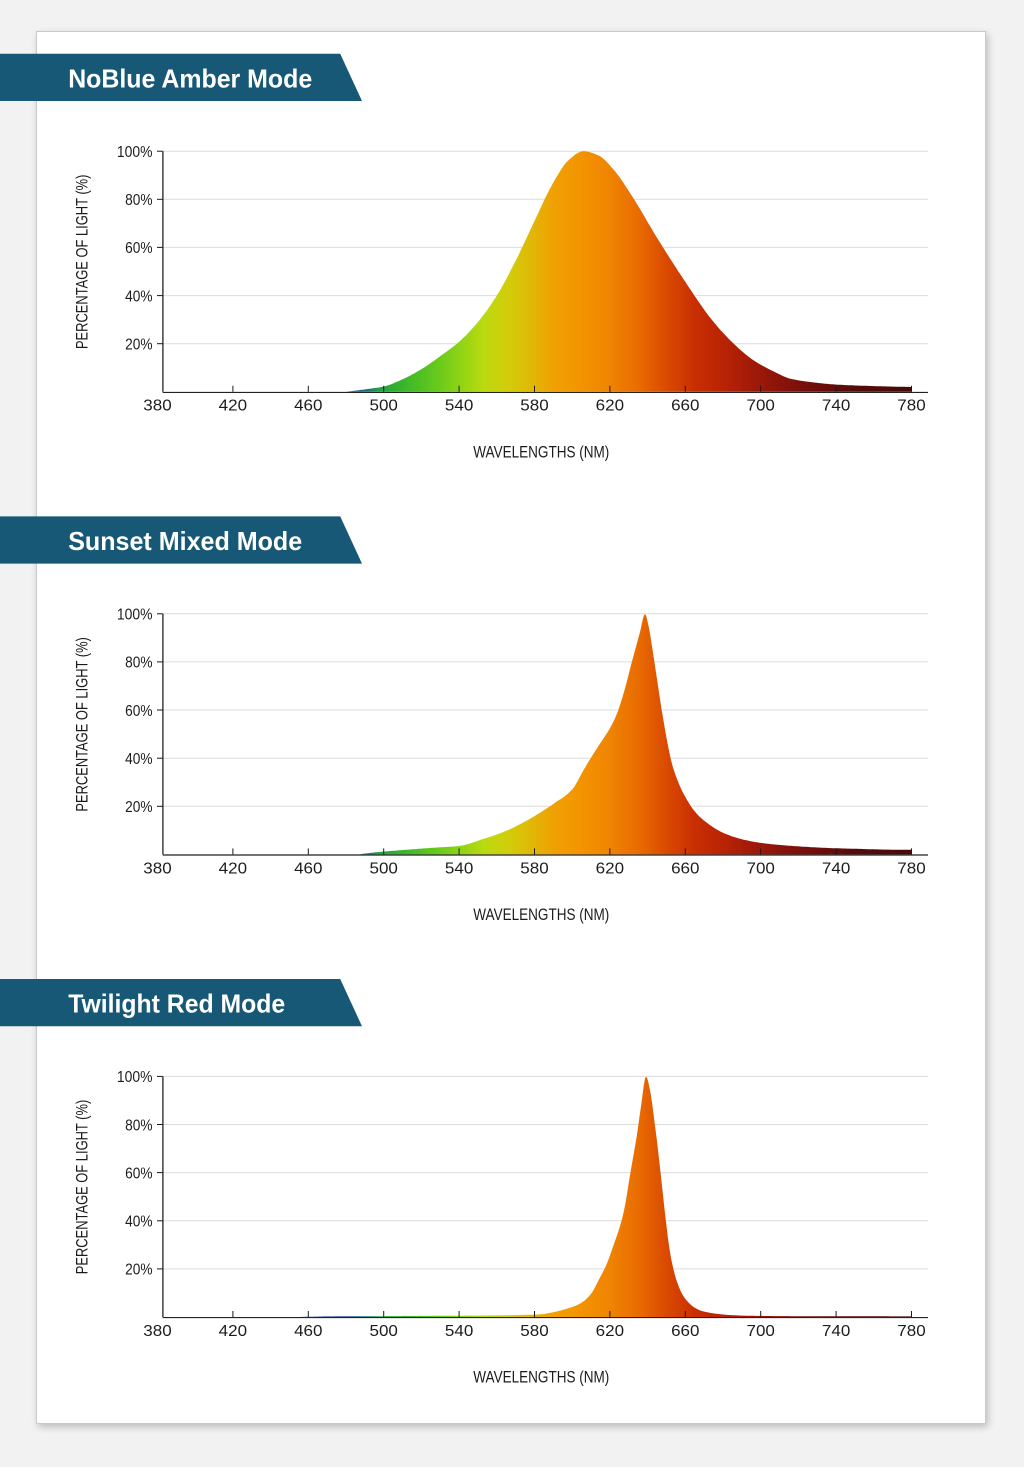 This screenshot has height=1467, width=1024. What do you see at coordinates (185, 541) in the screenshot?
I see `svg-text: Sunset Mixed Mode` at bounding box center [185, 541].